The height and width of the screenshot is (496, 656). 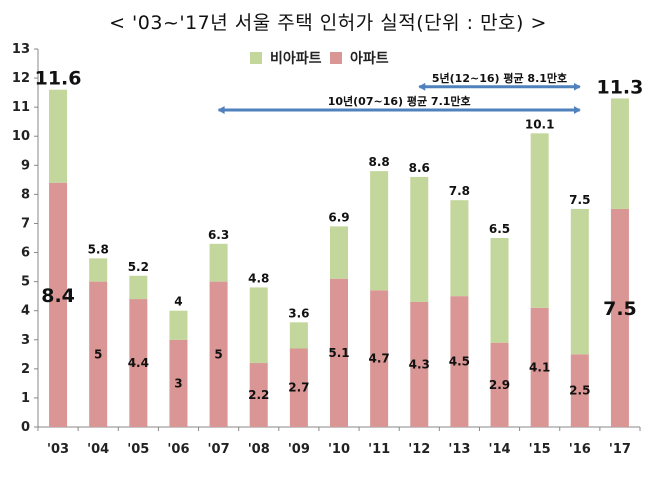 I want to click on apartment-data-label: 2.9, so click(x=499, y=385).